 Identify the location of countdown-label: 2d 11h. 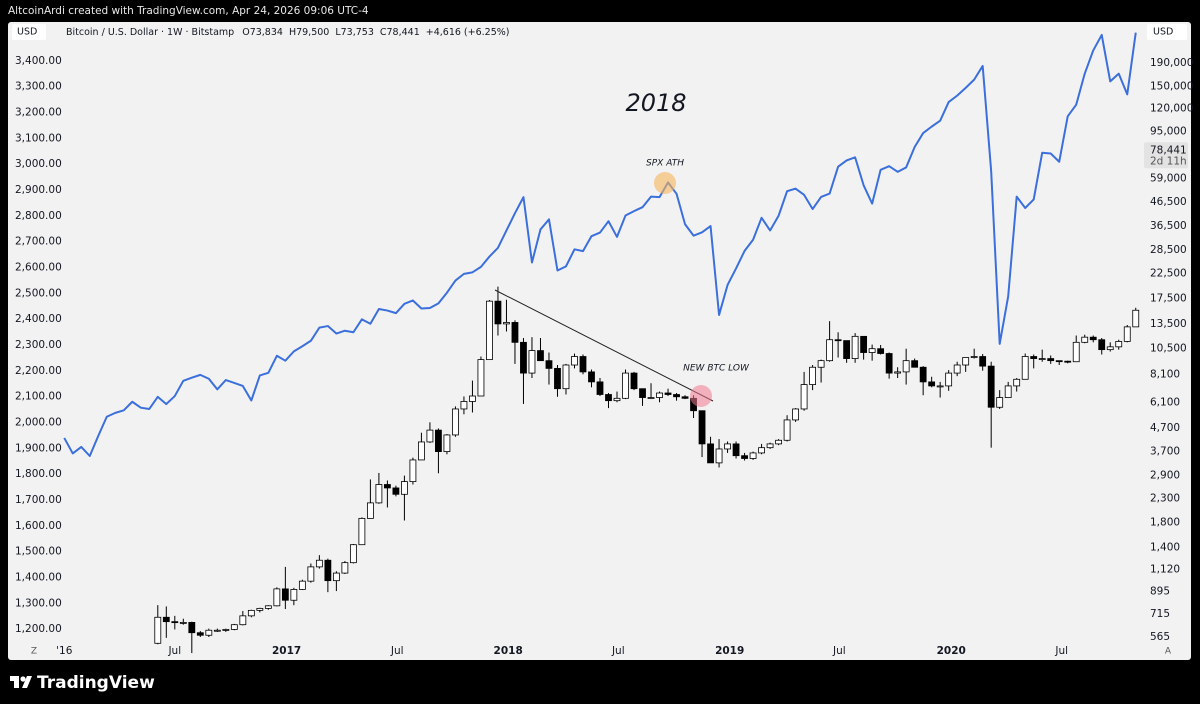
(1168, 161).